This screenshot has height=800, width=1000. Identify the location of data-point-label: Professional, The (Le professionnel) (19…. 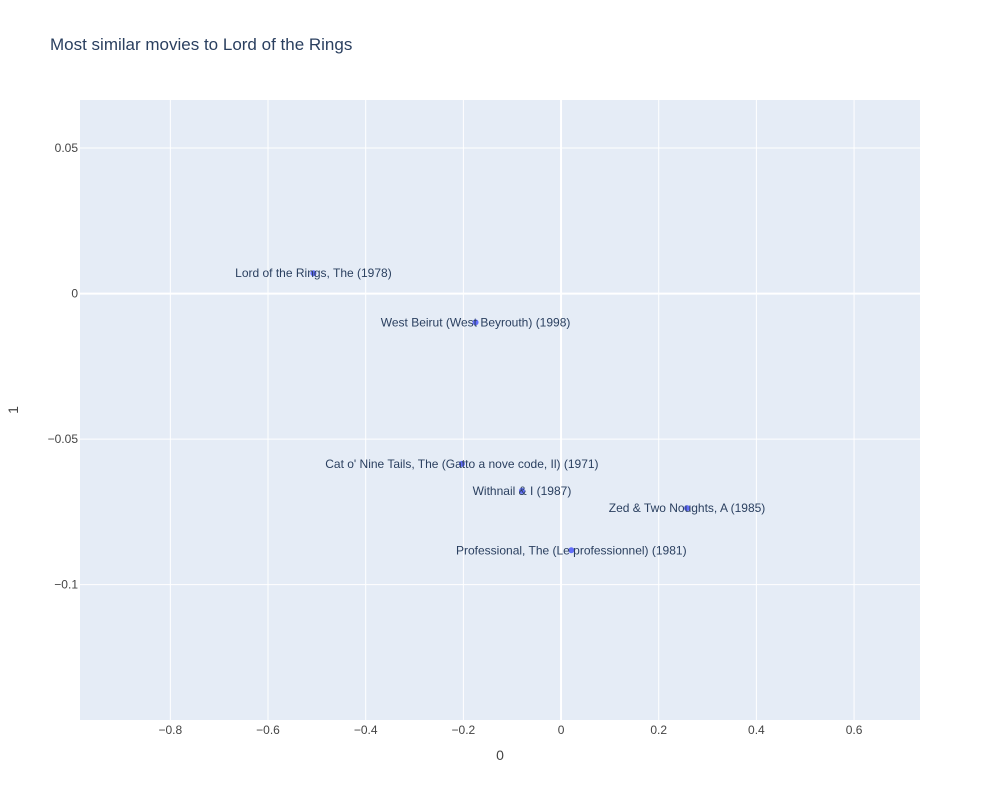
(571, 550).